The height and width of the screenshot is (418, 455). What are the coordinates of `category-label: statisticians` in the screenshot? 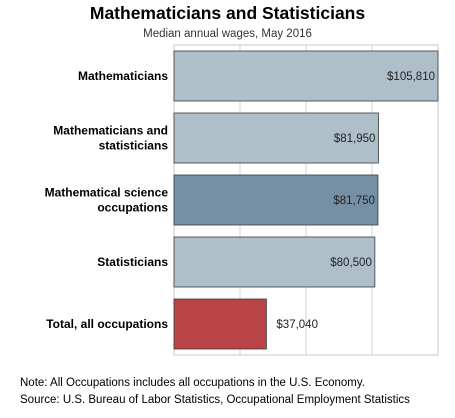 It's located at (134, 146).